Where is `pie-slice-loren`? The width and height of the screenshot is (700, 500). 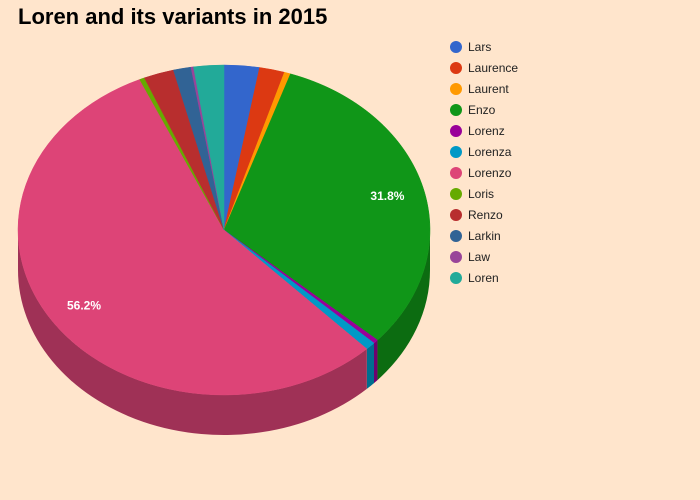 pie-slice-loren is located at coordinates (209, 147).